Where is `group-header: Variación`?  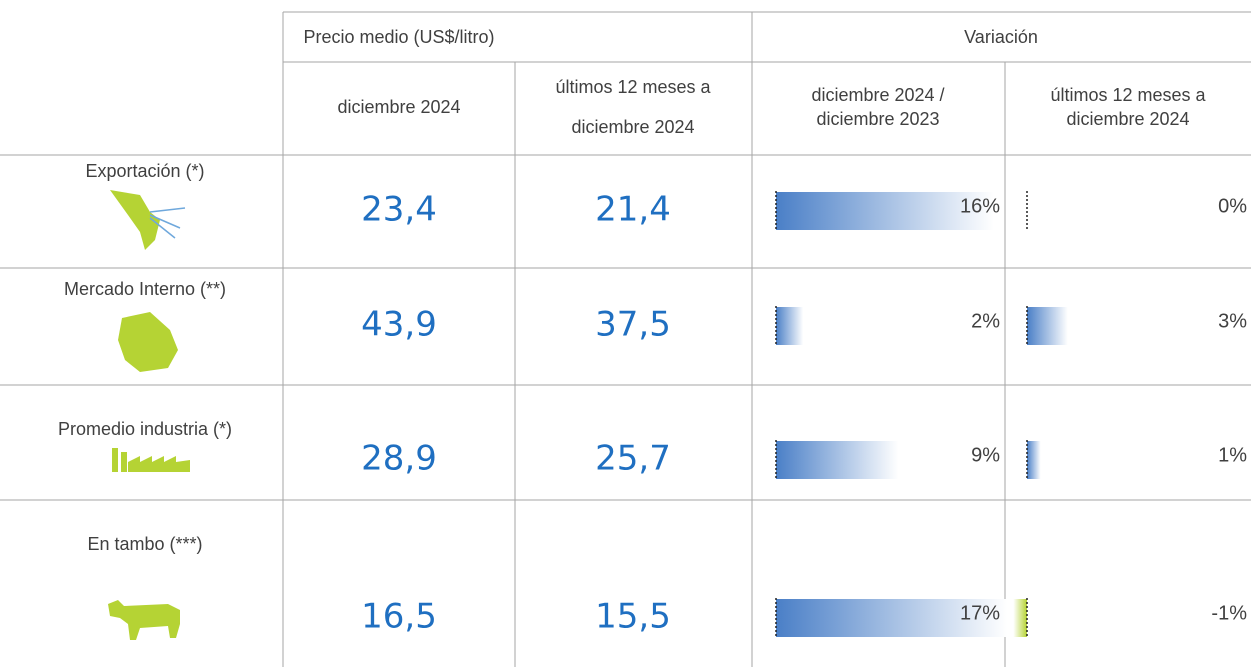
group-header: Variación is located at coordinates (1001, 37).